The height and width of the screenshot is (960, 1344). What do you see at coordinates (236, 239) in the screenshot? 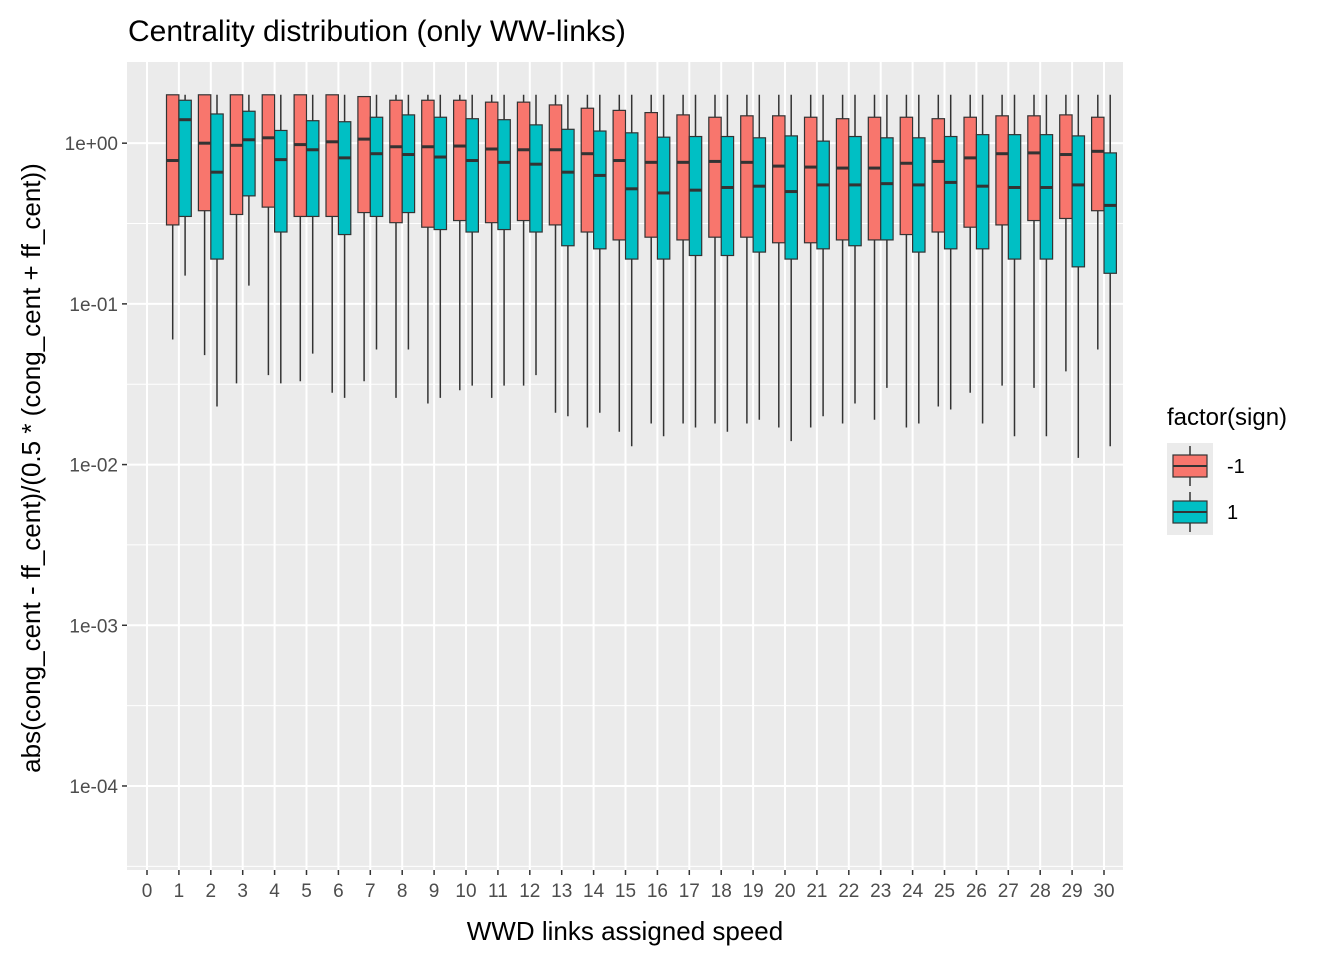
I see `box--1-3` at bounding box center [236, 239].